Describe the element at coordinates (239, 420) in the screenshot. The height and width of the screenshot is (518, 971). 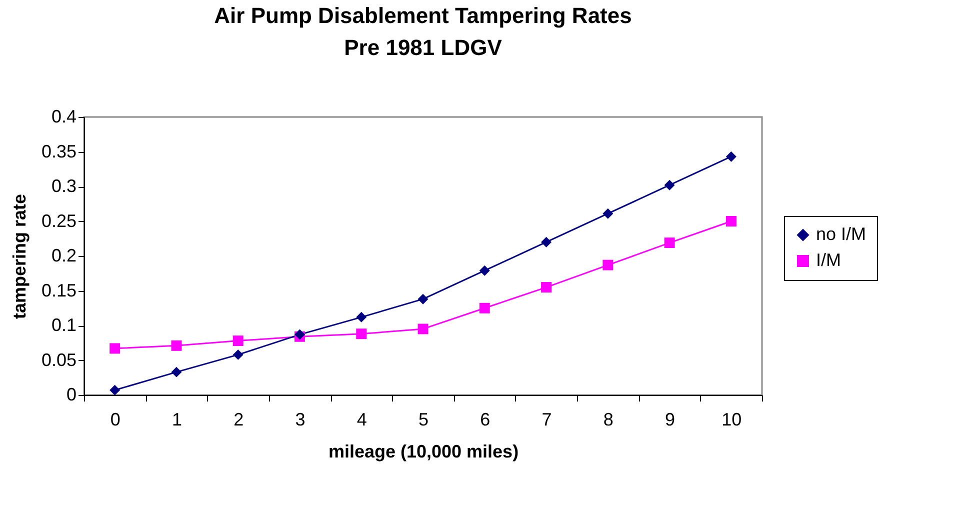
I see `x-tick-label: 2` at that location.